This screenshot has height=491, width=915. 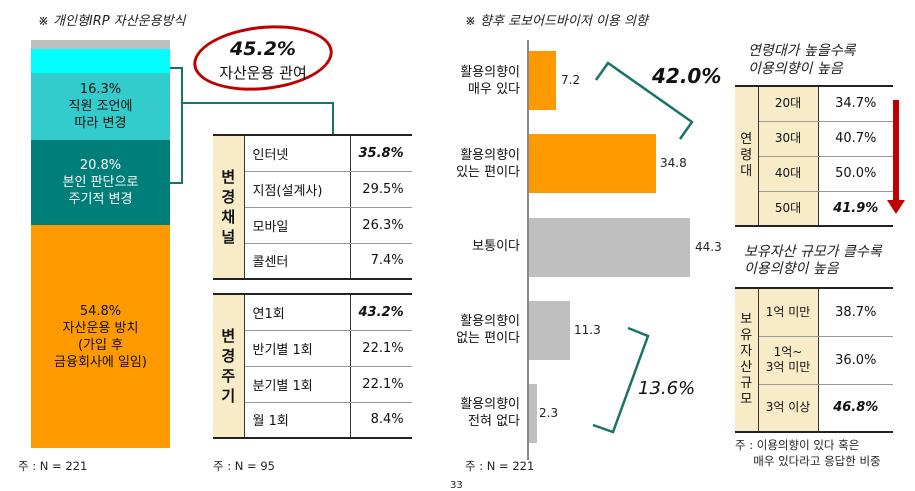 I want to click on bar-category-label: 보통이다, so click(x=496, y=246).